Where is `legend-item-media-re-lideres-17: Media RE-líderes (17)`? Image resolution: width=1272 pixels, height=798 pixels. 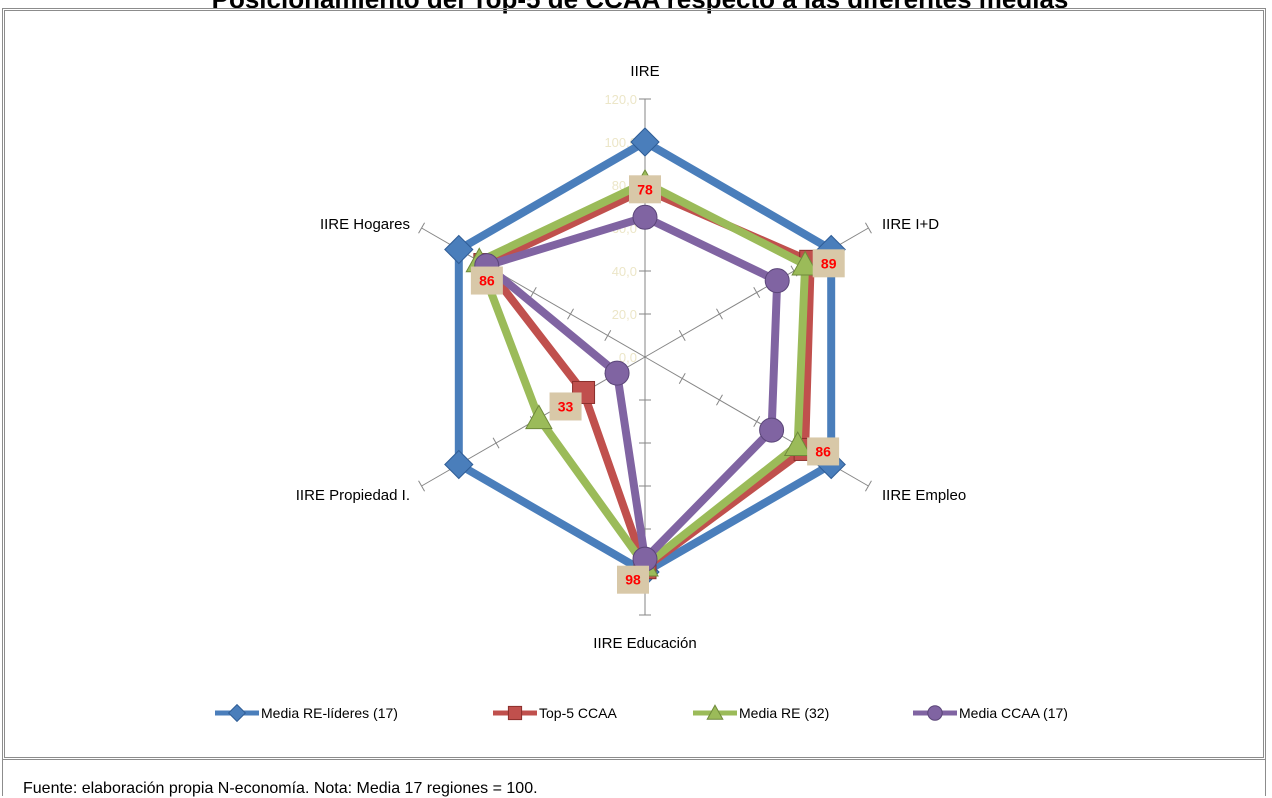 legend-item-media-re-lideres-17: Media RE-líderes (17) is located at coordinates (306, 713).